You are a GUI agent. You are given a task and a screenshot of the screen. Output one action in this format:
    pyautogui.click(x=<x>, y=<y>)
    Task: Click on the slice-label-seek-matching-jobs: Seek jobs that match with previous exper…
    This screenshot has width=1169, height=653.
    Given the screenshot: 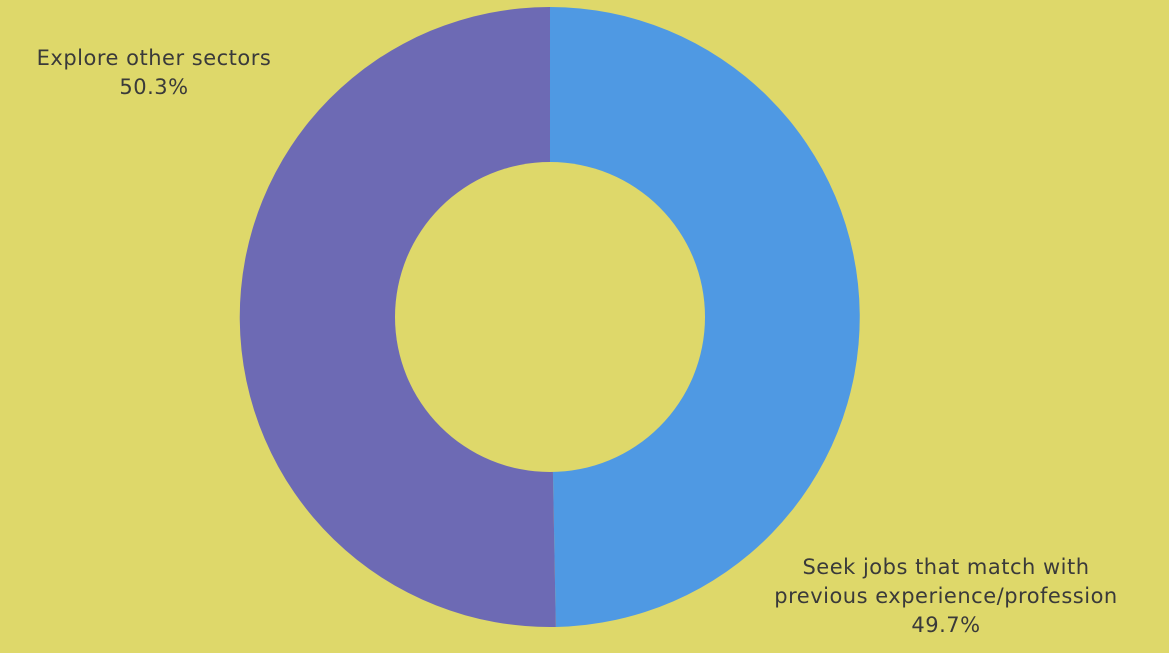 What is the action you would take?
    pyautogui.click(x=946, y=596)
    